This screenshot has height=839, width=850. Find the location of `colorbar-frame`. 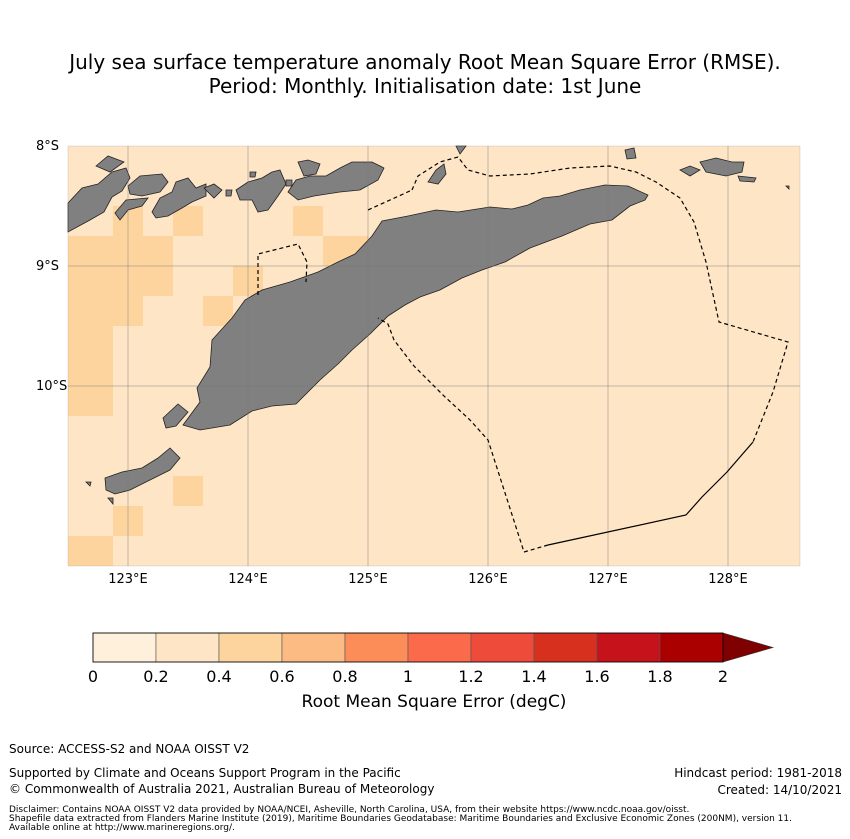

colorbar-frame is located at coordinates (408, 647).